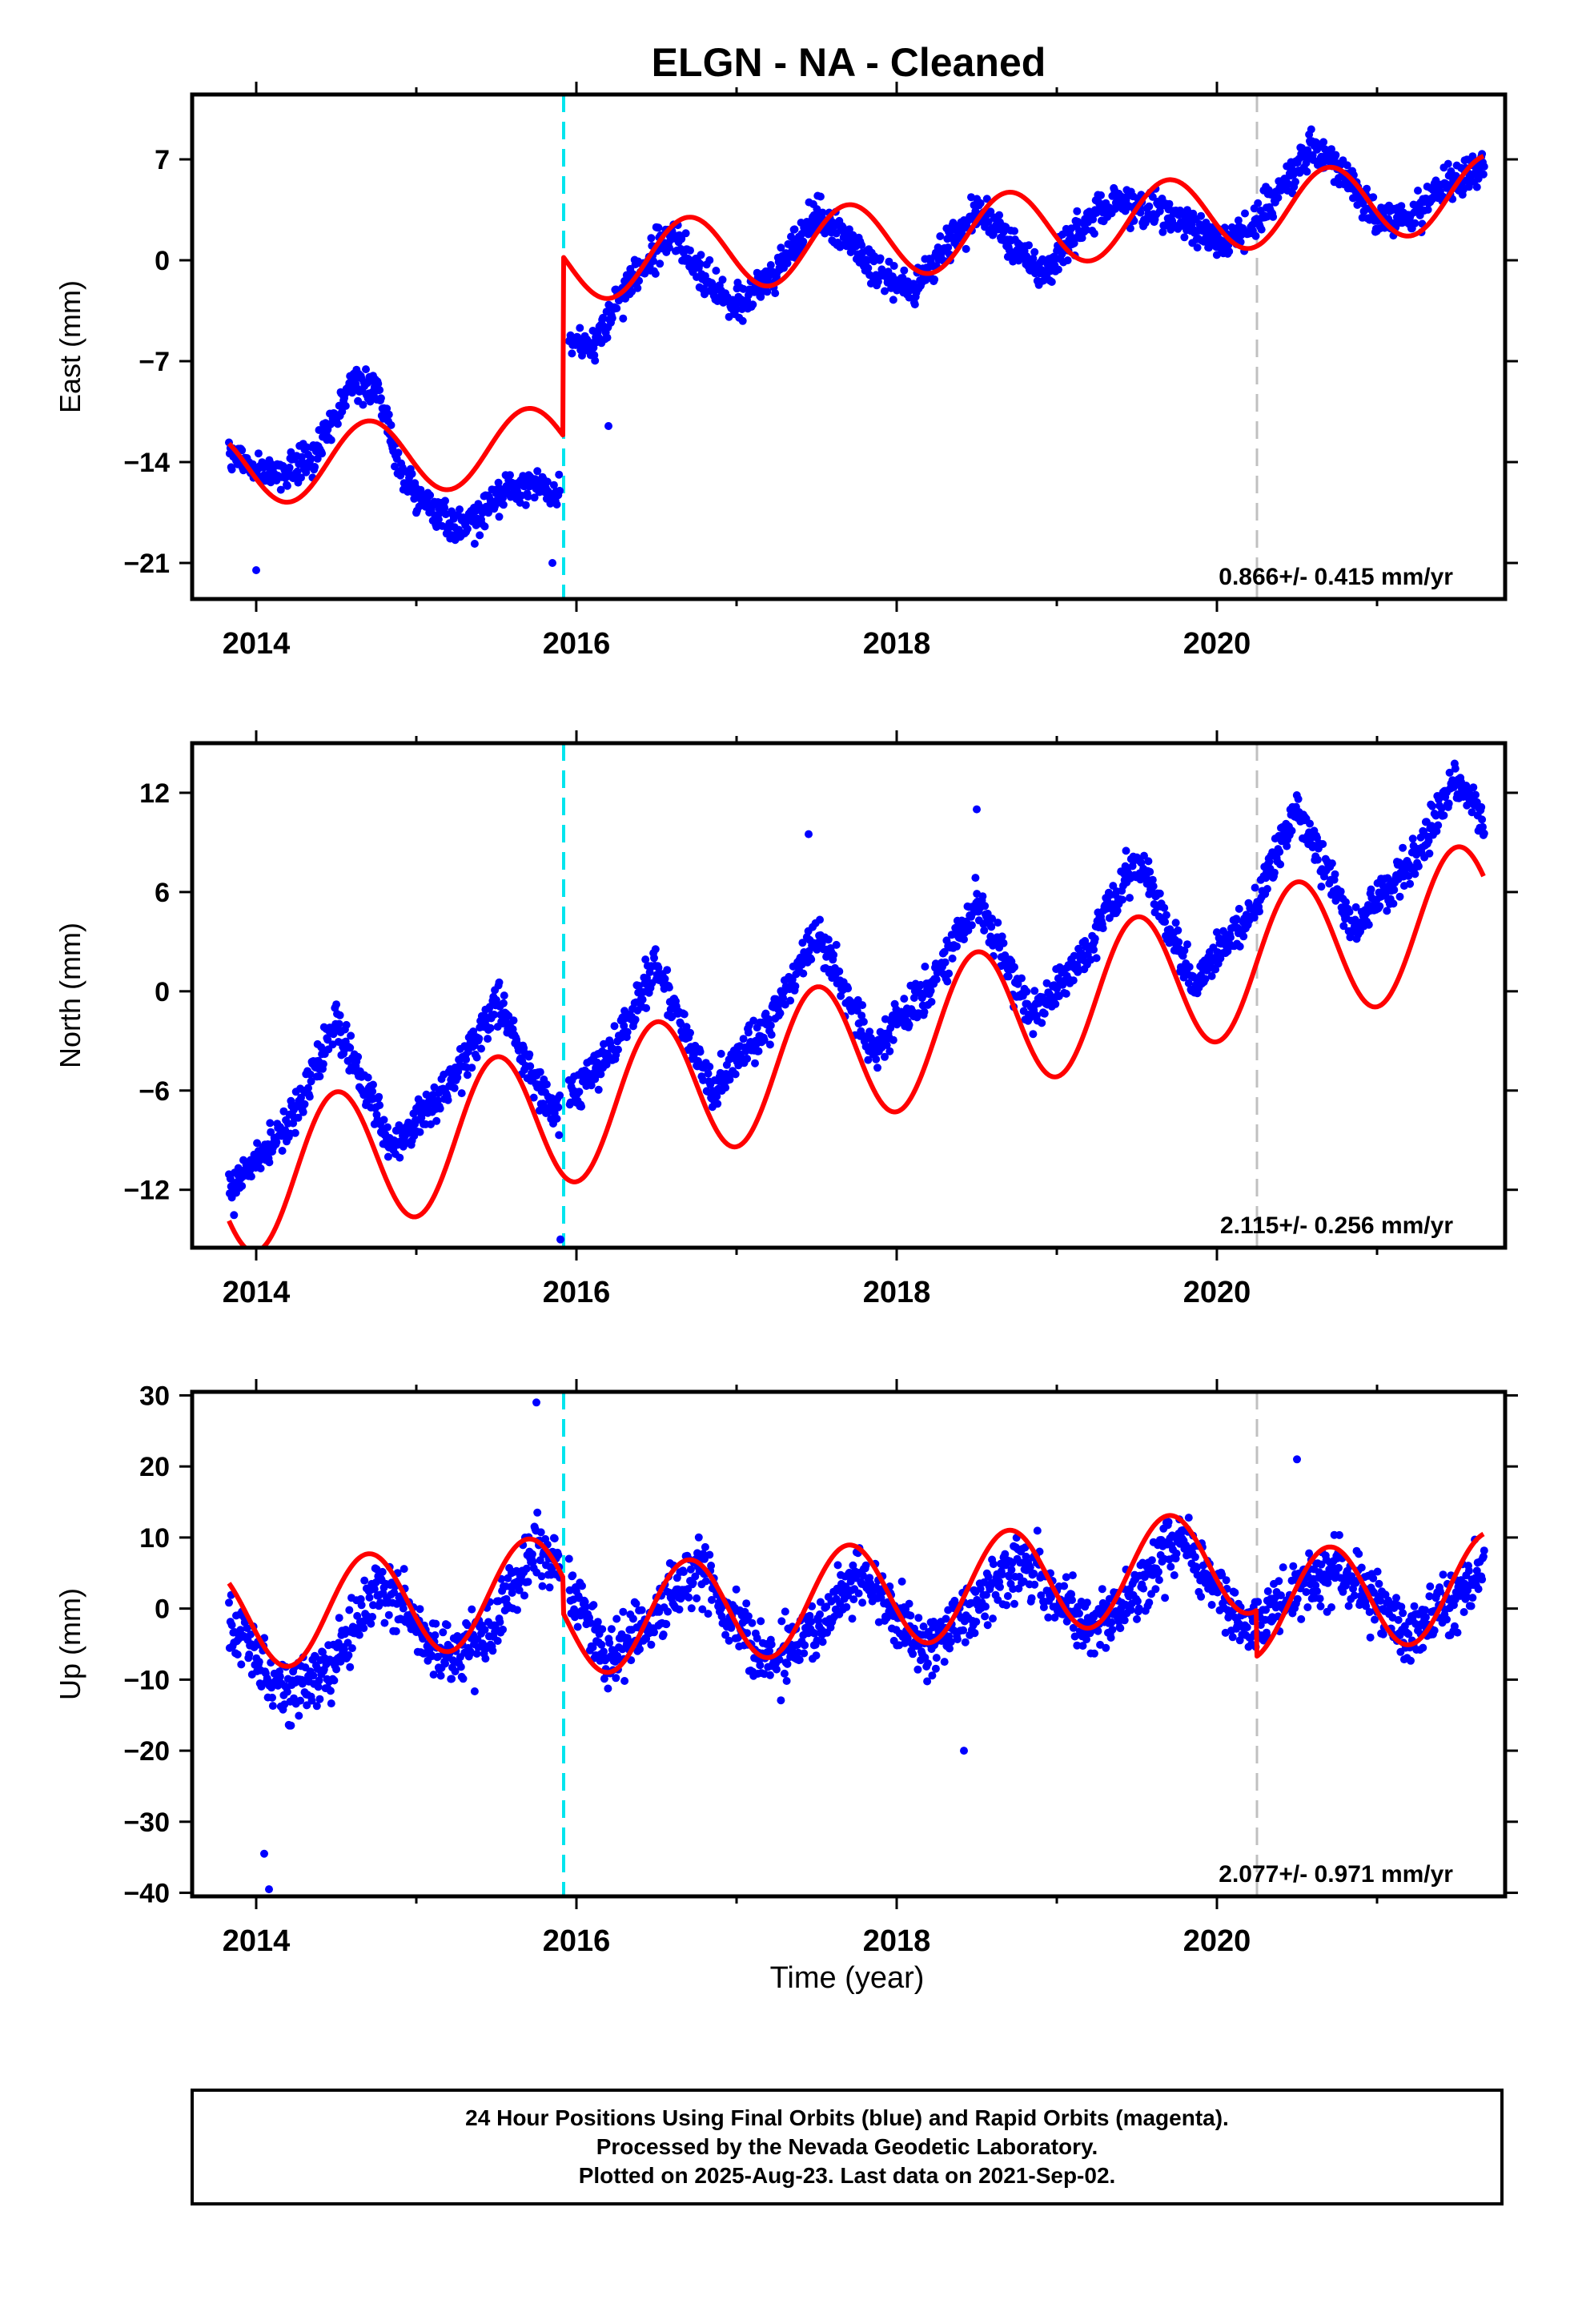 This screenshot has width=1582, height=2324. Describe the element at coordinates (897, 644) in the screenshot. I see `x-tick-label: 2018` at that location.